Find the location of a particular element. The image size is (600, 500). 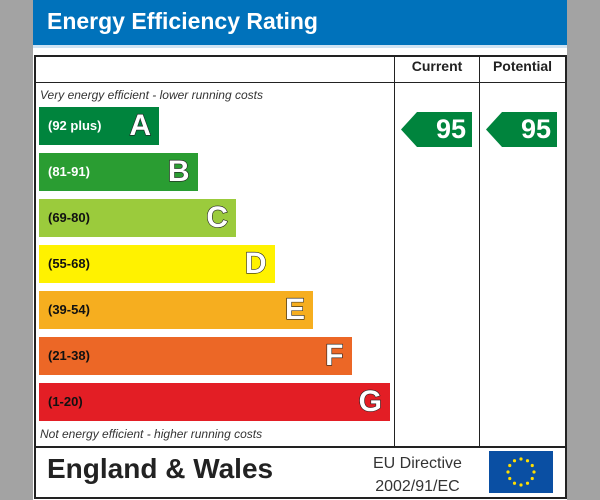

header-row-divider is located at coordinates (300, 82).